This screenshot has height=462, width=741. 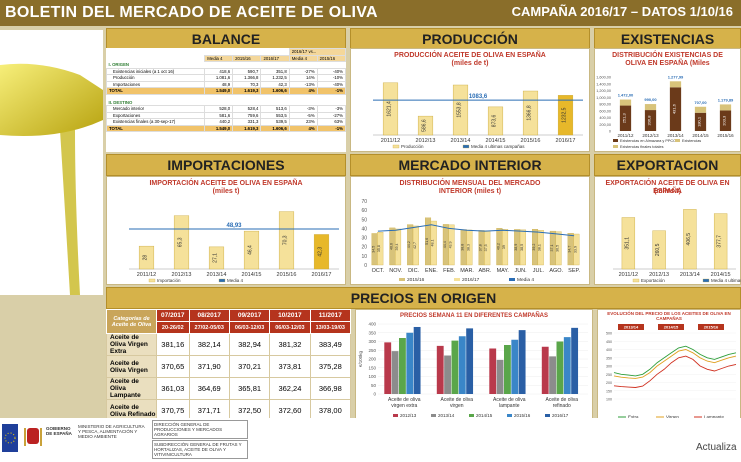 What do you see at coordinates (120, 102) in the screenshot?
I see `balance-destino: II. DESTINO` at bounding box center [120, 102].